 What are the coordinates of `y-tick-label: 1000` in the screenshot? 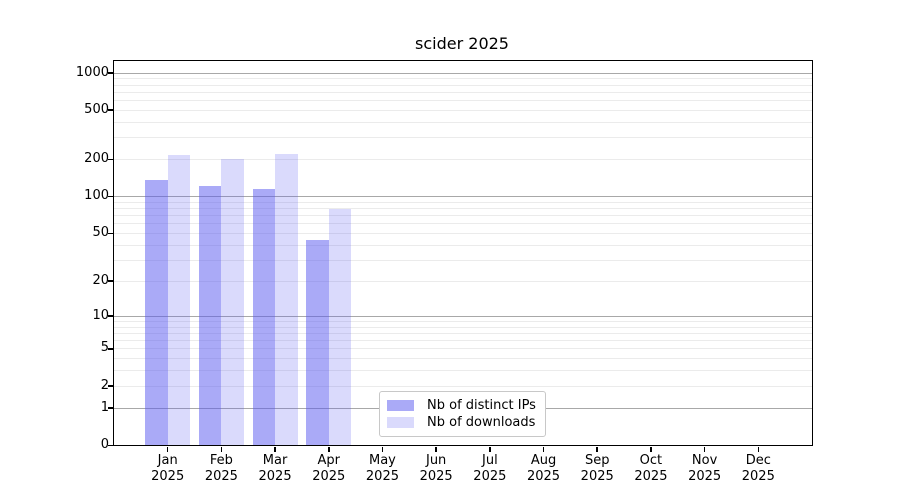 It's located at (92, 72).